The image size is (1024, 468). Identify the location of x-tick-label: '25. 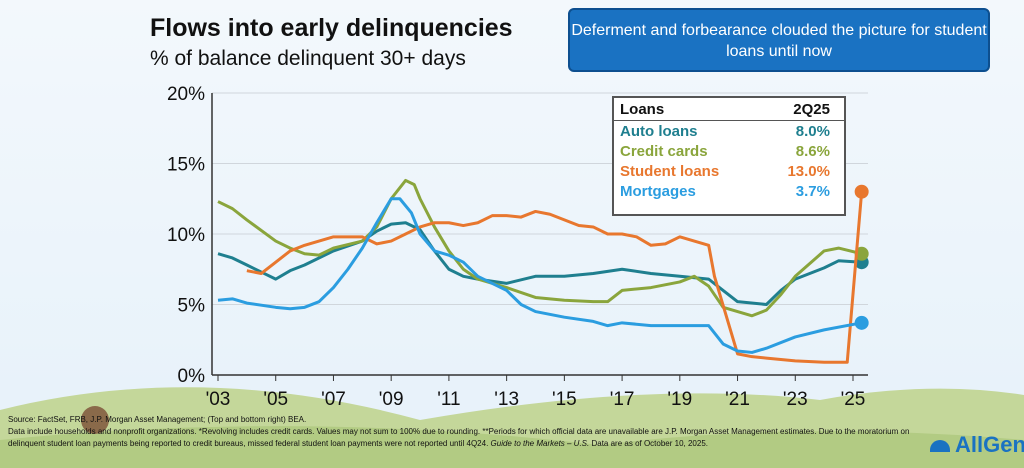
(853, 399).